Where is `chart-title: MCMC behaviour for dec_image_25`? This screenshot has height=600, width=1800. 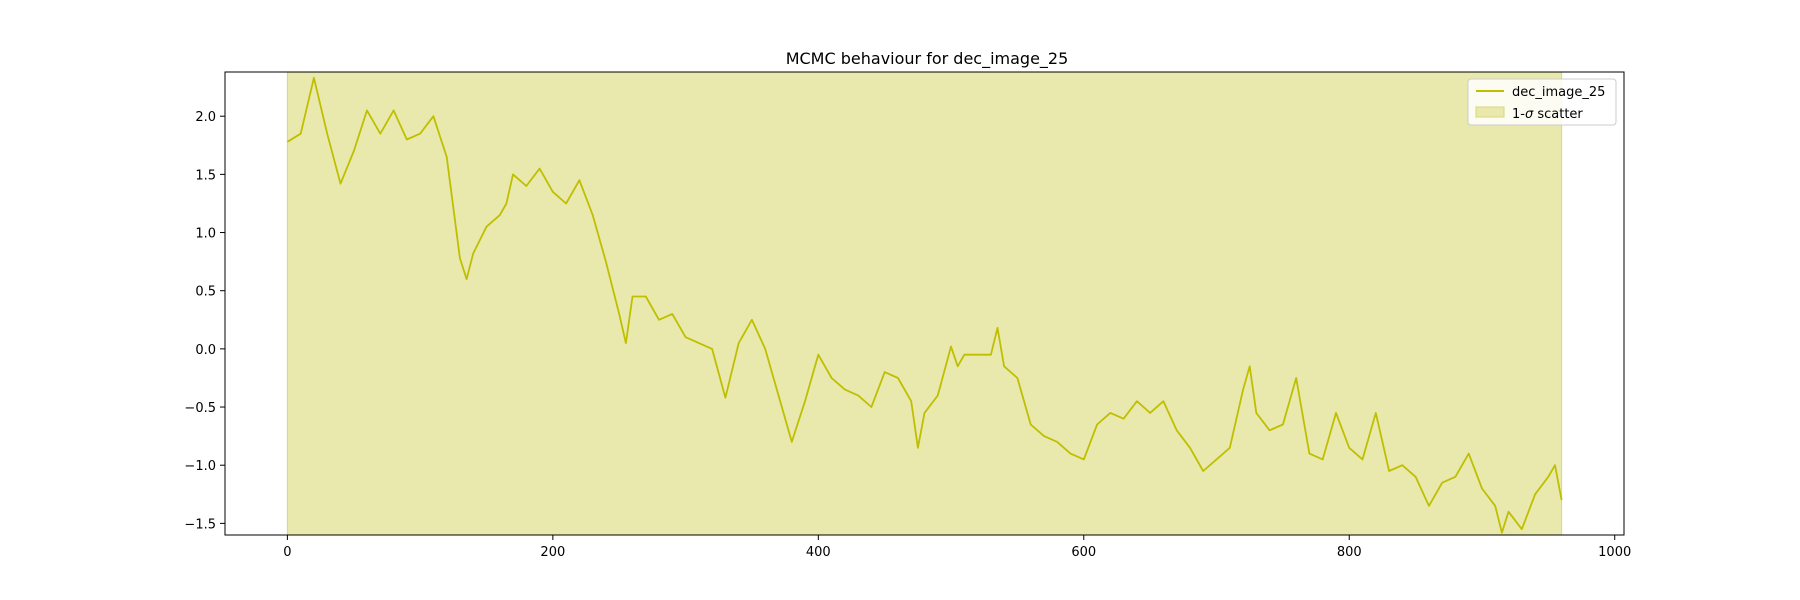
chart-title: MCMC behaviour for dec_image_25 is located at coordinates (927, 59).